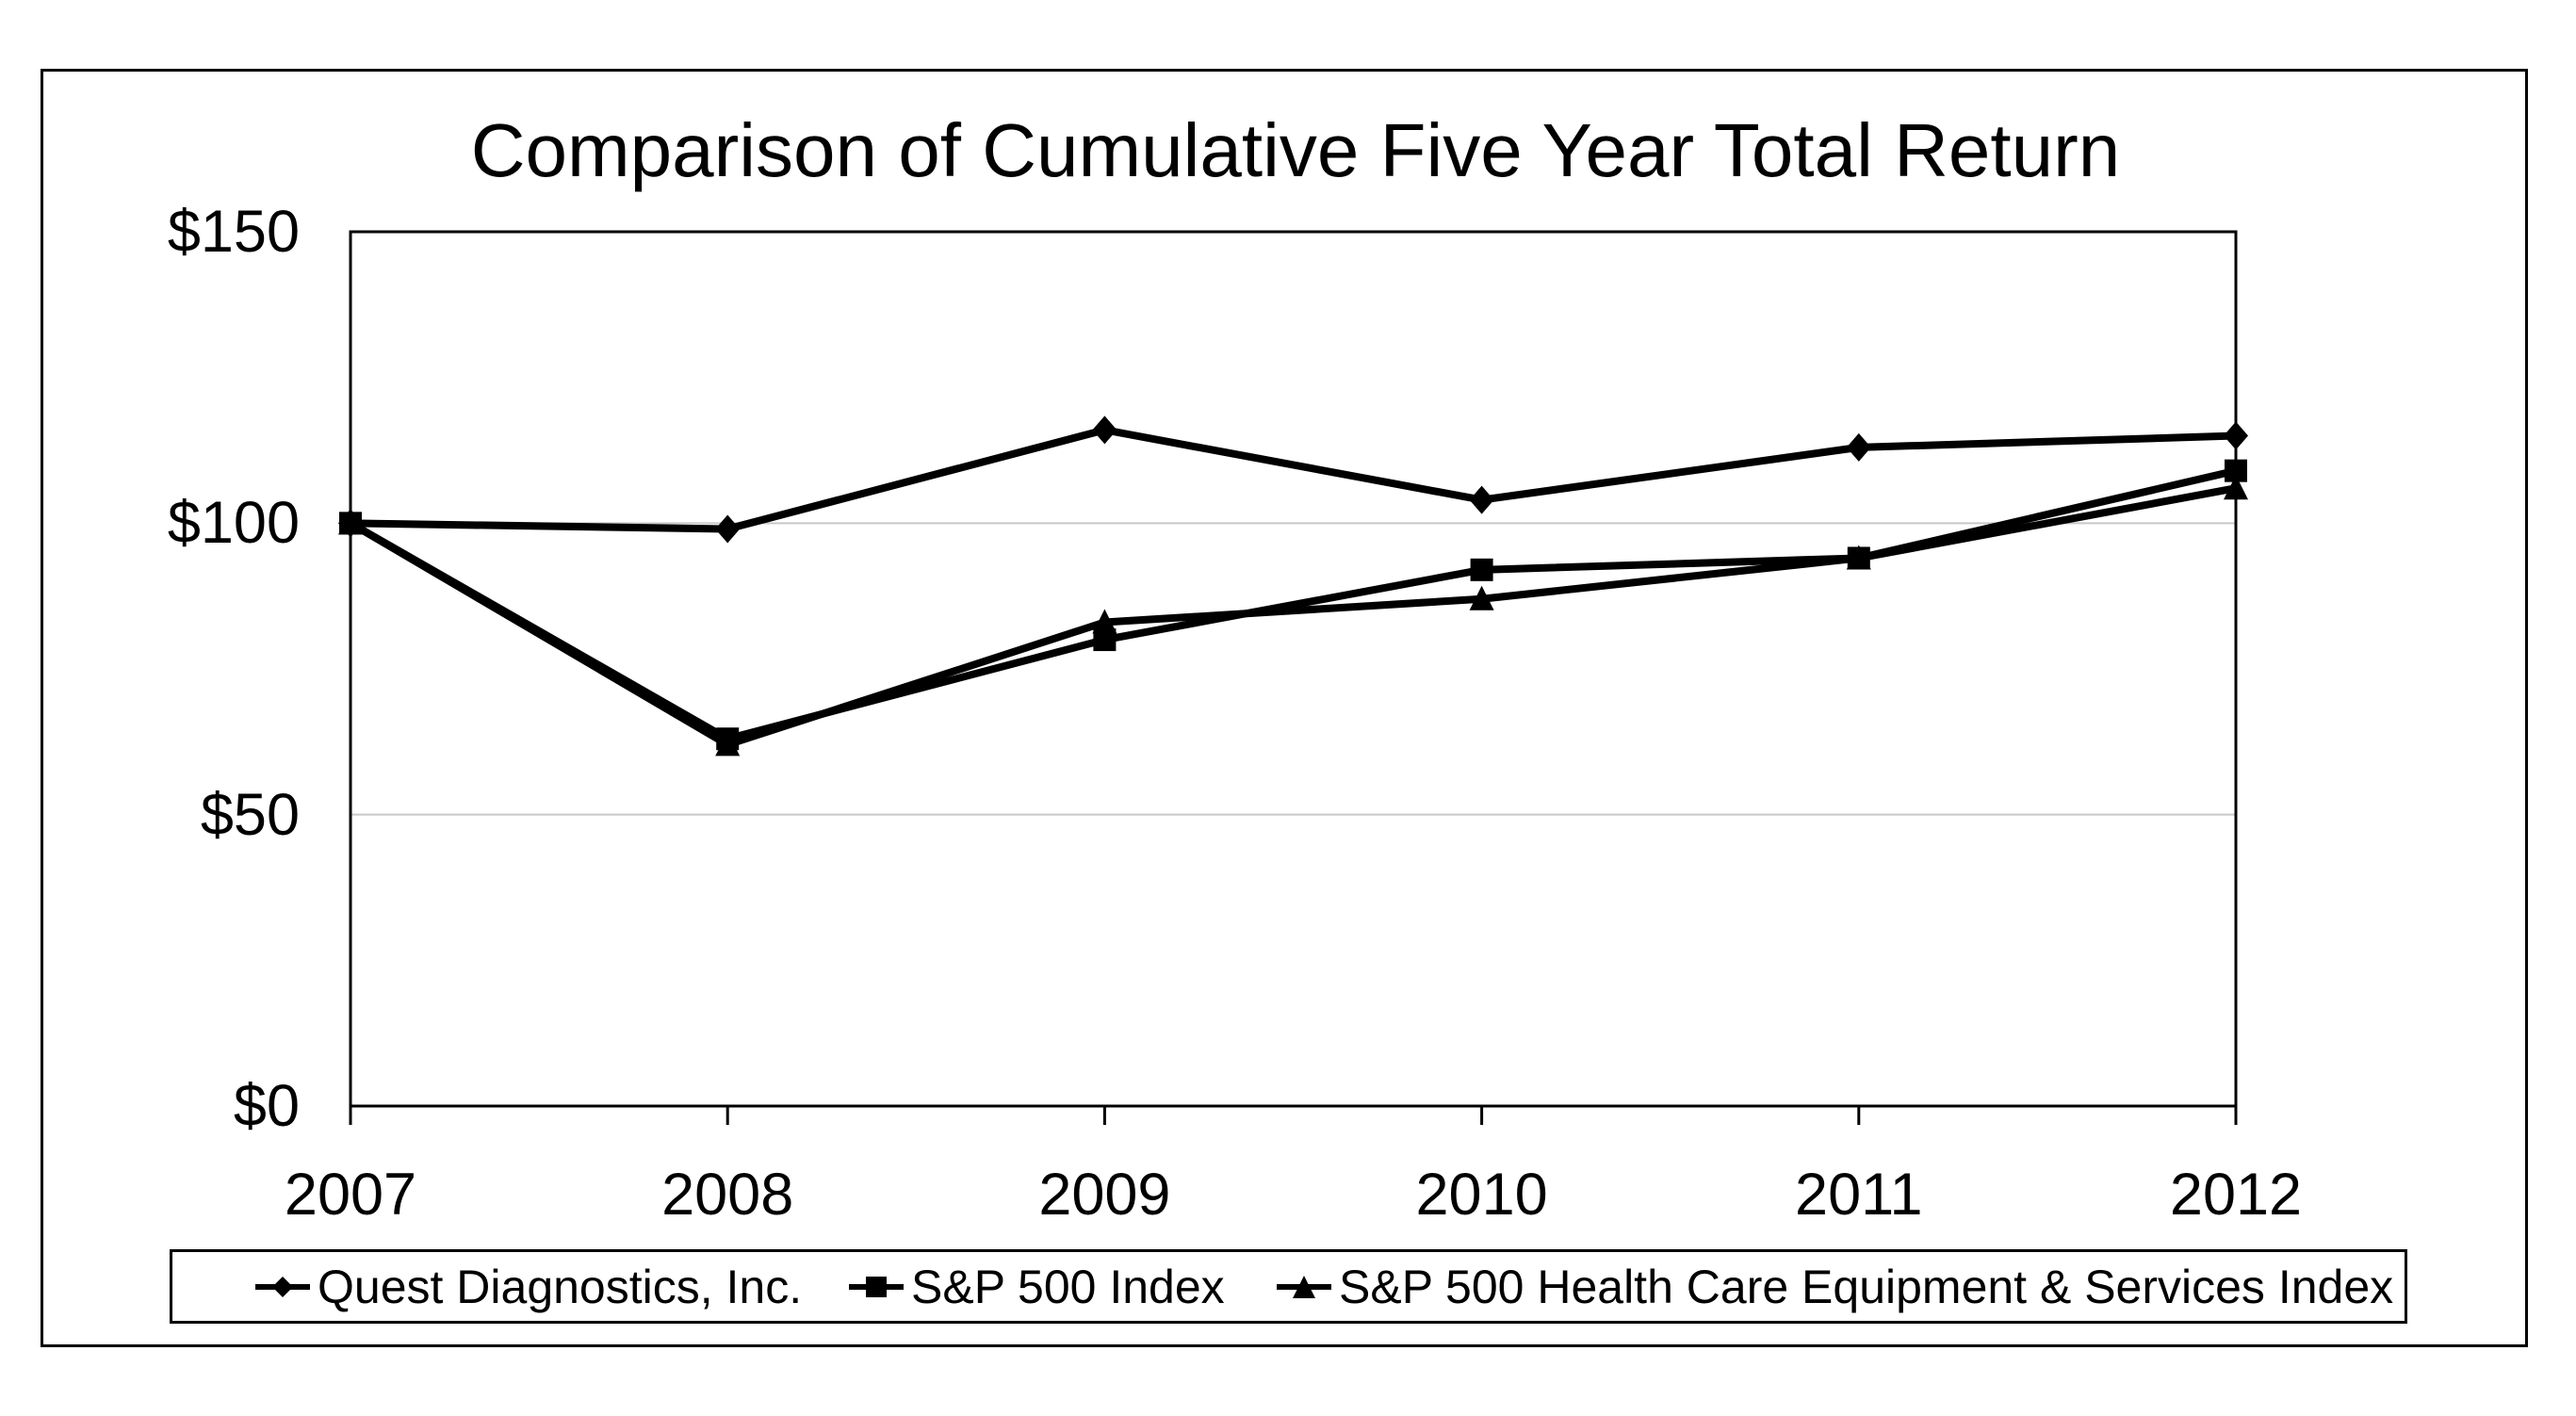 The height and width of the screenshot is (1416, 2576). Describe the element at coordinates (1068, 1286) in the screenshot. I see `legend-label: S&P 500 Index` at that location.